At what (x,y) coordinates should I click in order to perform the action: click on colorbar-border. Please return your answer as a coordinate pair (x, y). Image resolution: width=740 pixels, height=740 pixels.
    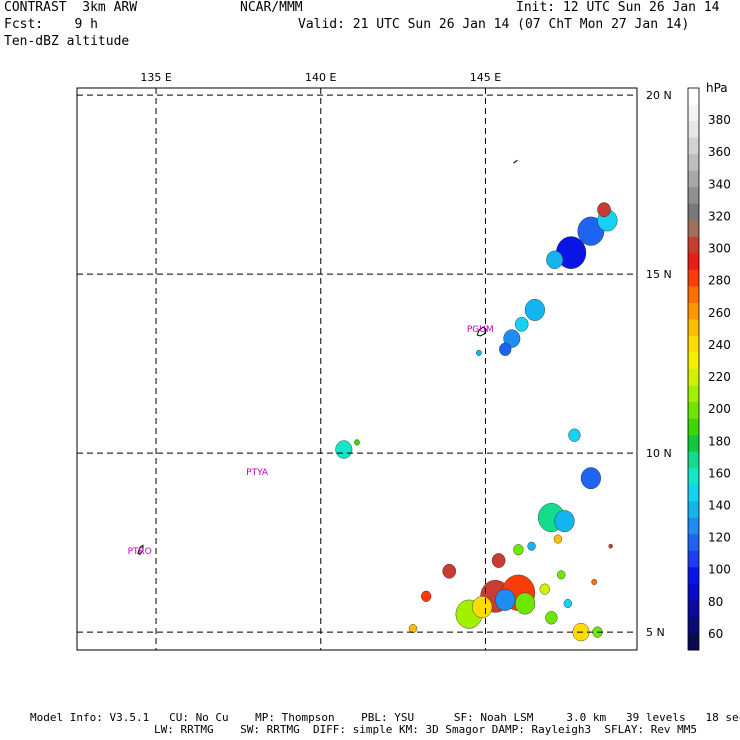
    Looking at the image, I should click on (693, 369).